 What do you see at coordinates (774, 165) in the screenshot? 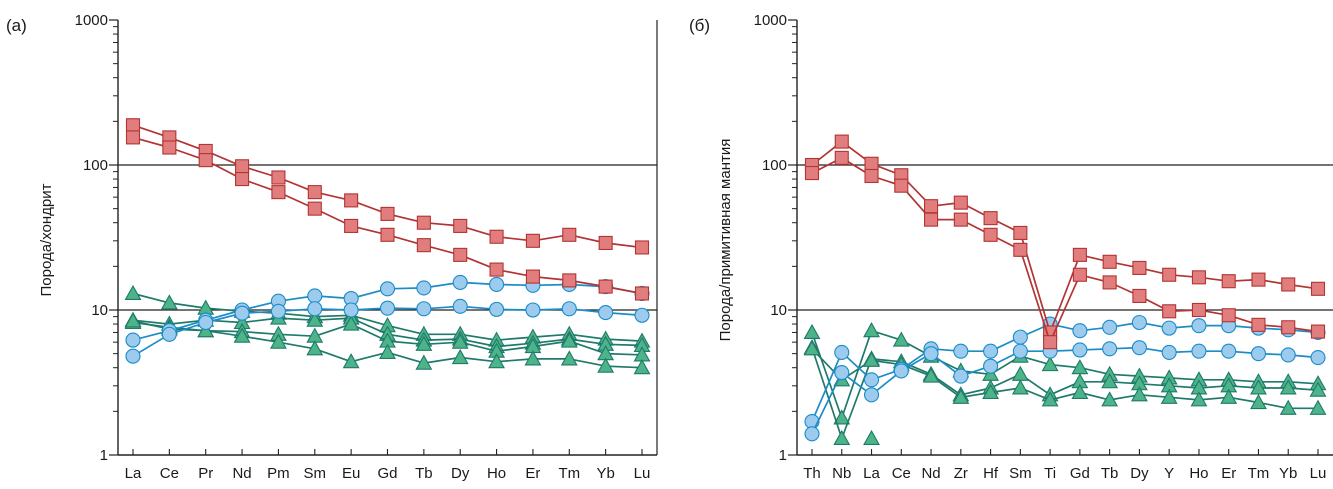
I see `y-tick-label-b: 100` at bounding box center [774, 165].